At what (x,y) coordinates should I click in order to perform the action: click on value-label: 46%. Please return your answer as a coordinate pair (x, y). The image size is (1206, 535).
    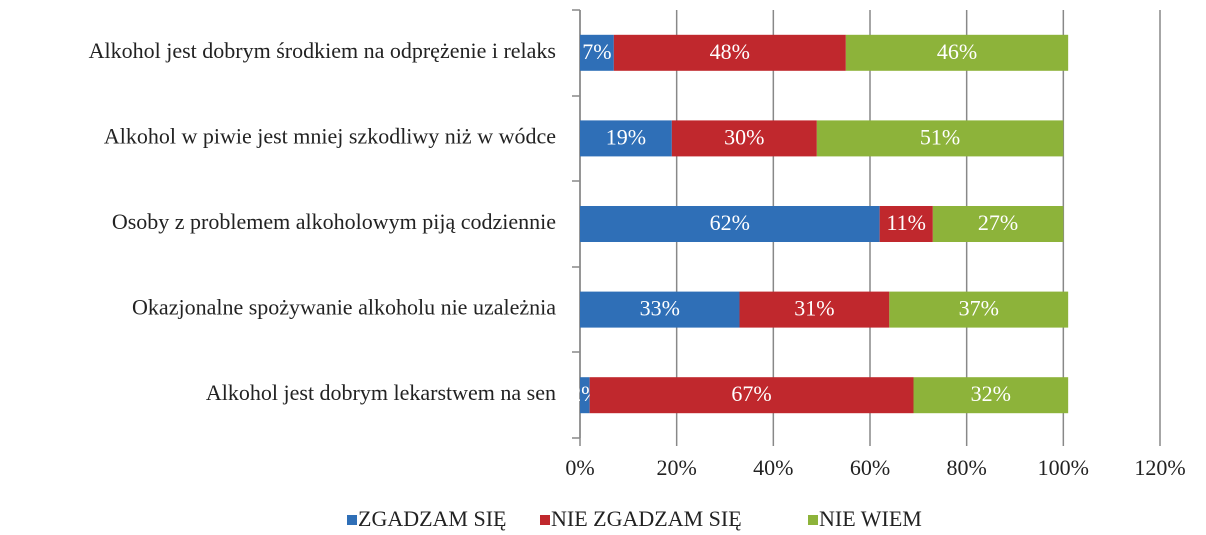
    Looking at the image, I should click on (957, 51).